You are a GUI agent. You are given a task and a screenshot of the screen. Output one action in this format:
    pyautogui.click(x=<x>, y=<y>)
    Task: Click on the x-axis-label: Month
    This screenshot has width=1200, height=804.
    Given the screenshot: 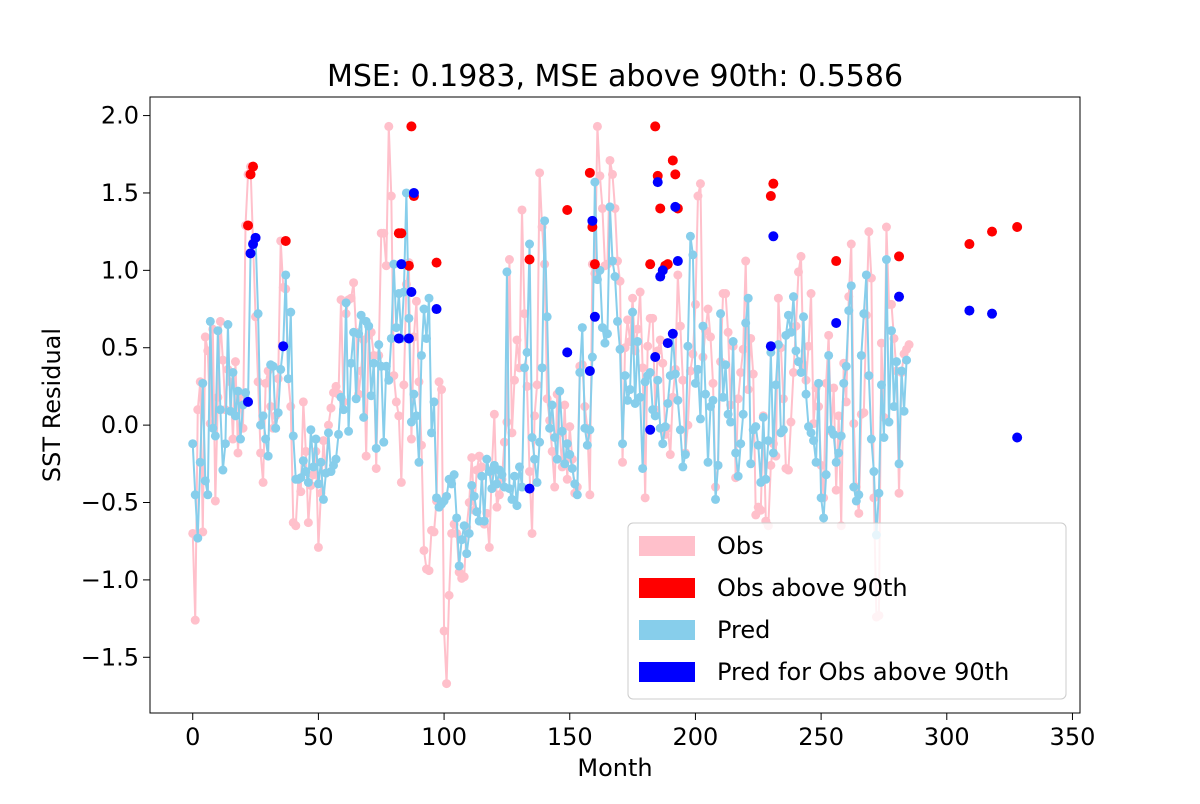 What is the action you would take?
    pyautogui.click(x=614, y=768)
    